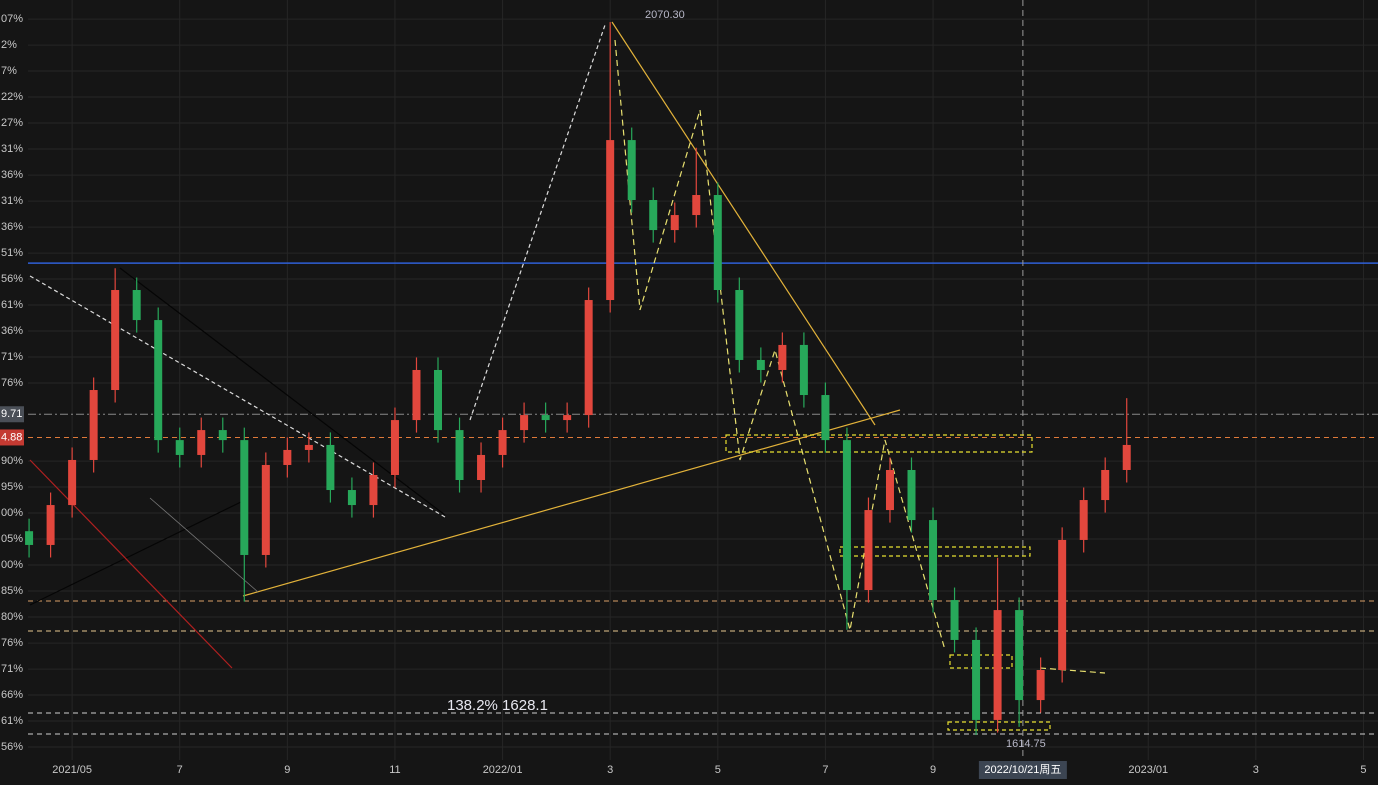 The height and width of the screenshot is (785, 1378). I want to click on peak-label: 2070.30, so click(665, 15).